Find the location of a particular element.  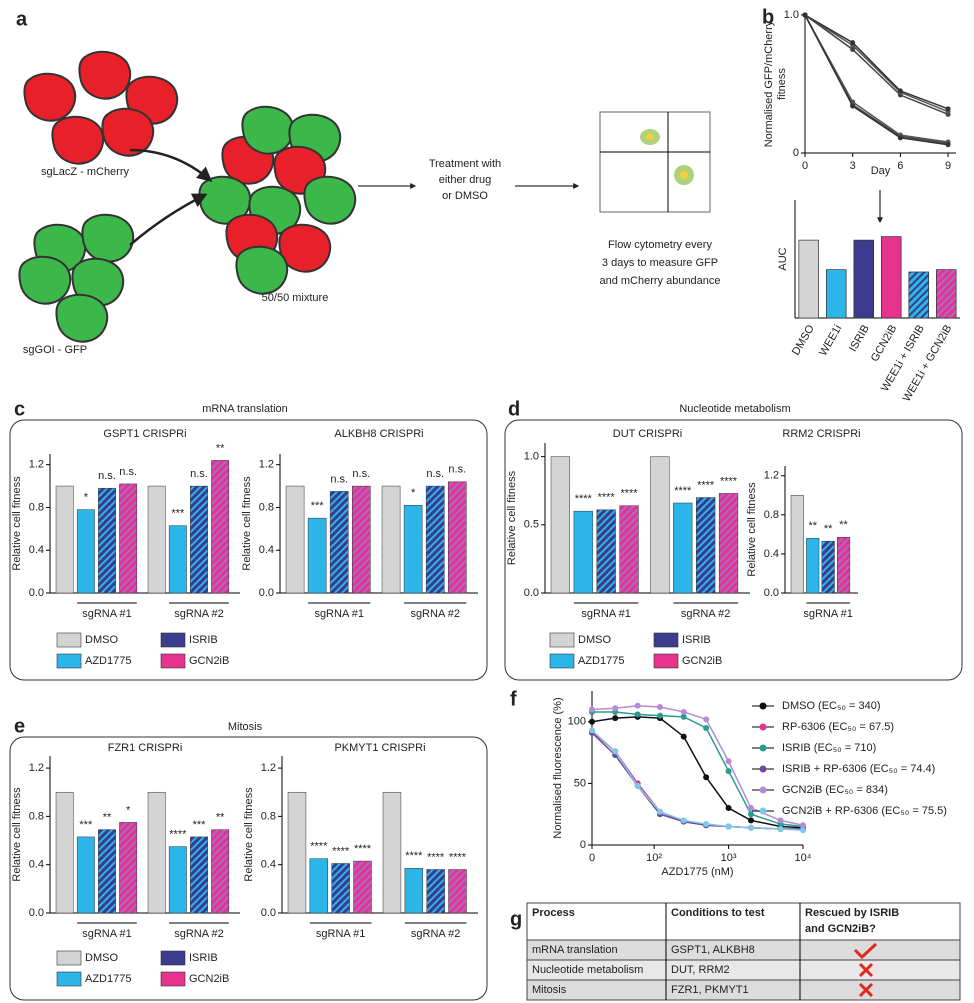

label: and mCherry abundance is located at coordinates (659, 281).